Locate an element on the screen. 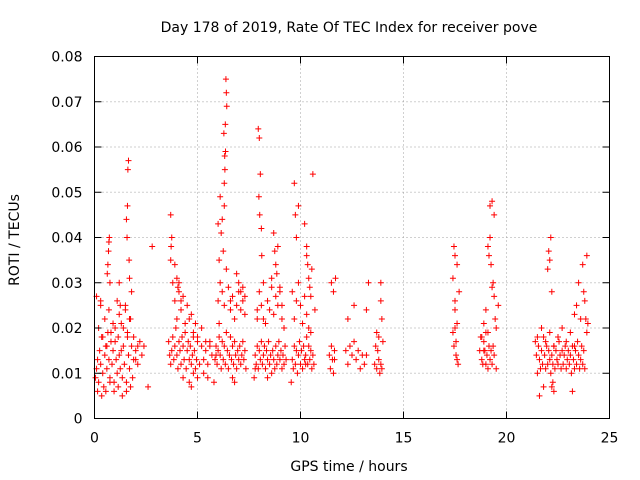  x-tick-label: 5 is located at coordinates (197, 439).